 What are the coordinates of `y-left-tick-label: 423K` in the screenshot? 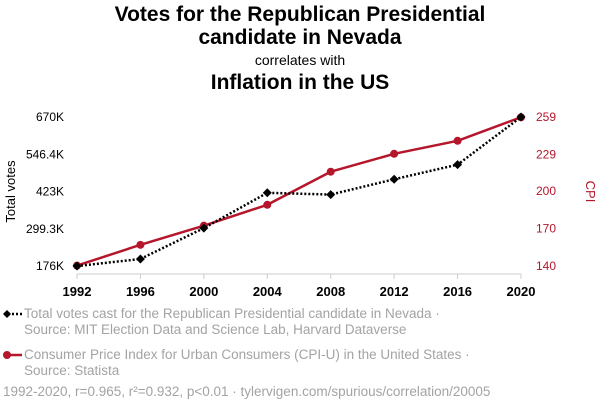 It's located at (50, 192).